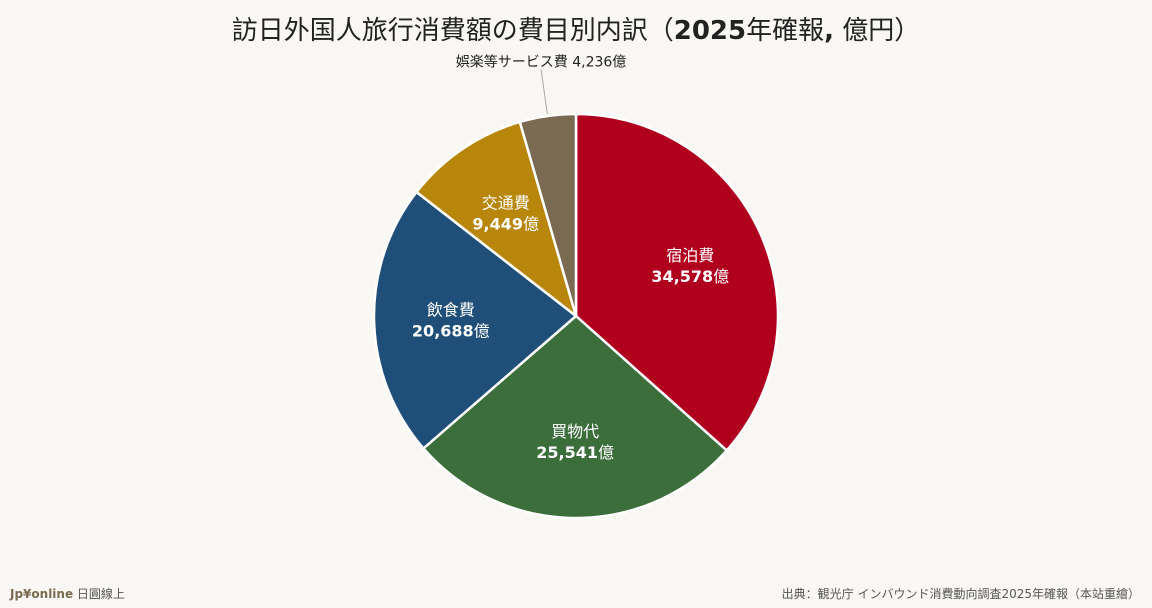 This screenshot has height=608, width=1152. What do you see at coordinates (451, 309) in the screenshot?
I see `slice-label-2: 飲食費` at bounding box center [451, 309].